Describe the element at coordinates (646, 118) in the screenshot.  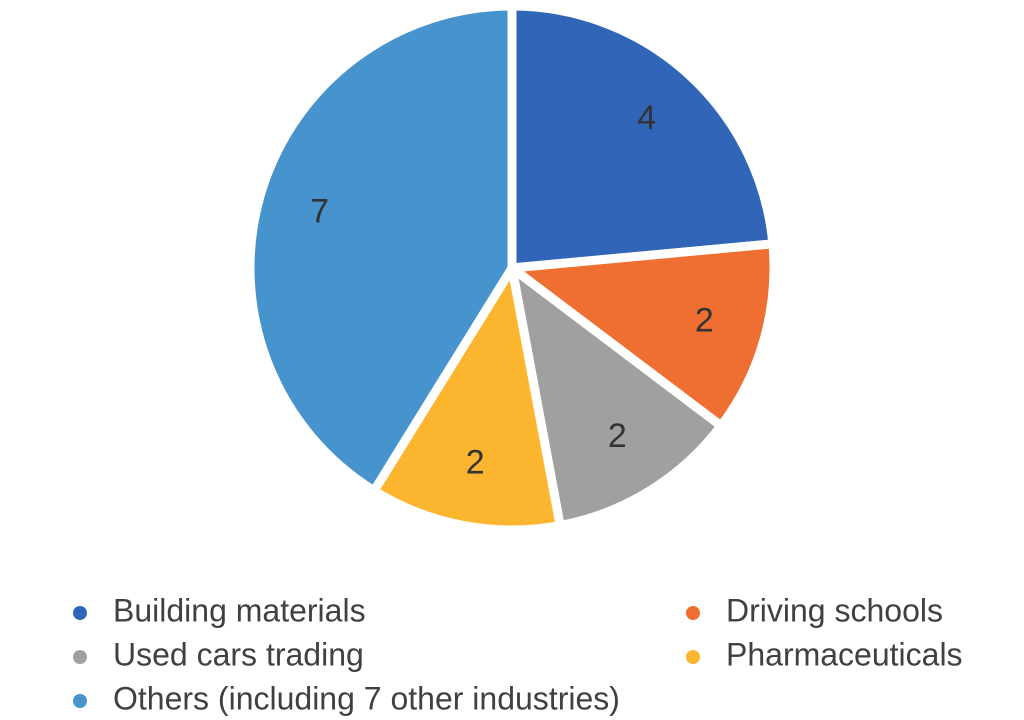
I see `data-label: 4` at that location.